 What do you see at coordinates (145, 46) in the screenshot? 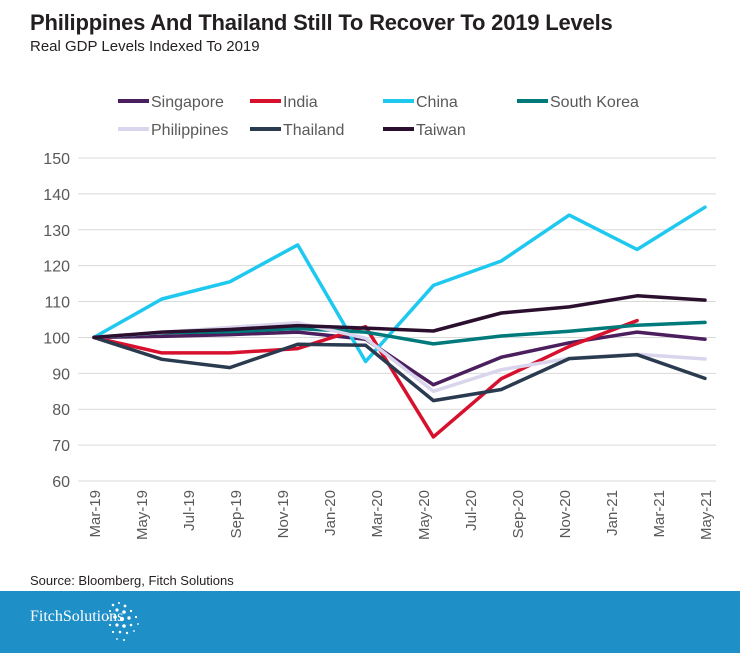
I see `chart-subtitle: Real GDP Levels Indexed To 2019` at bounding box center [145, 46].